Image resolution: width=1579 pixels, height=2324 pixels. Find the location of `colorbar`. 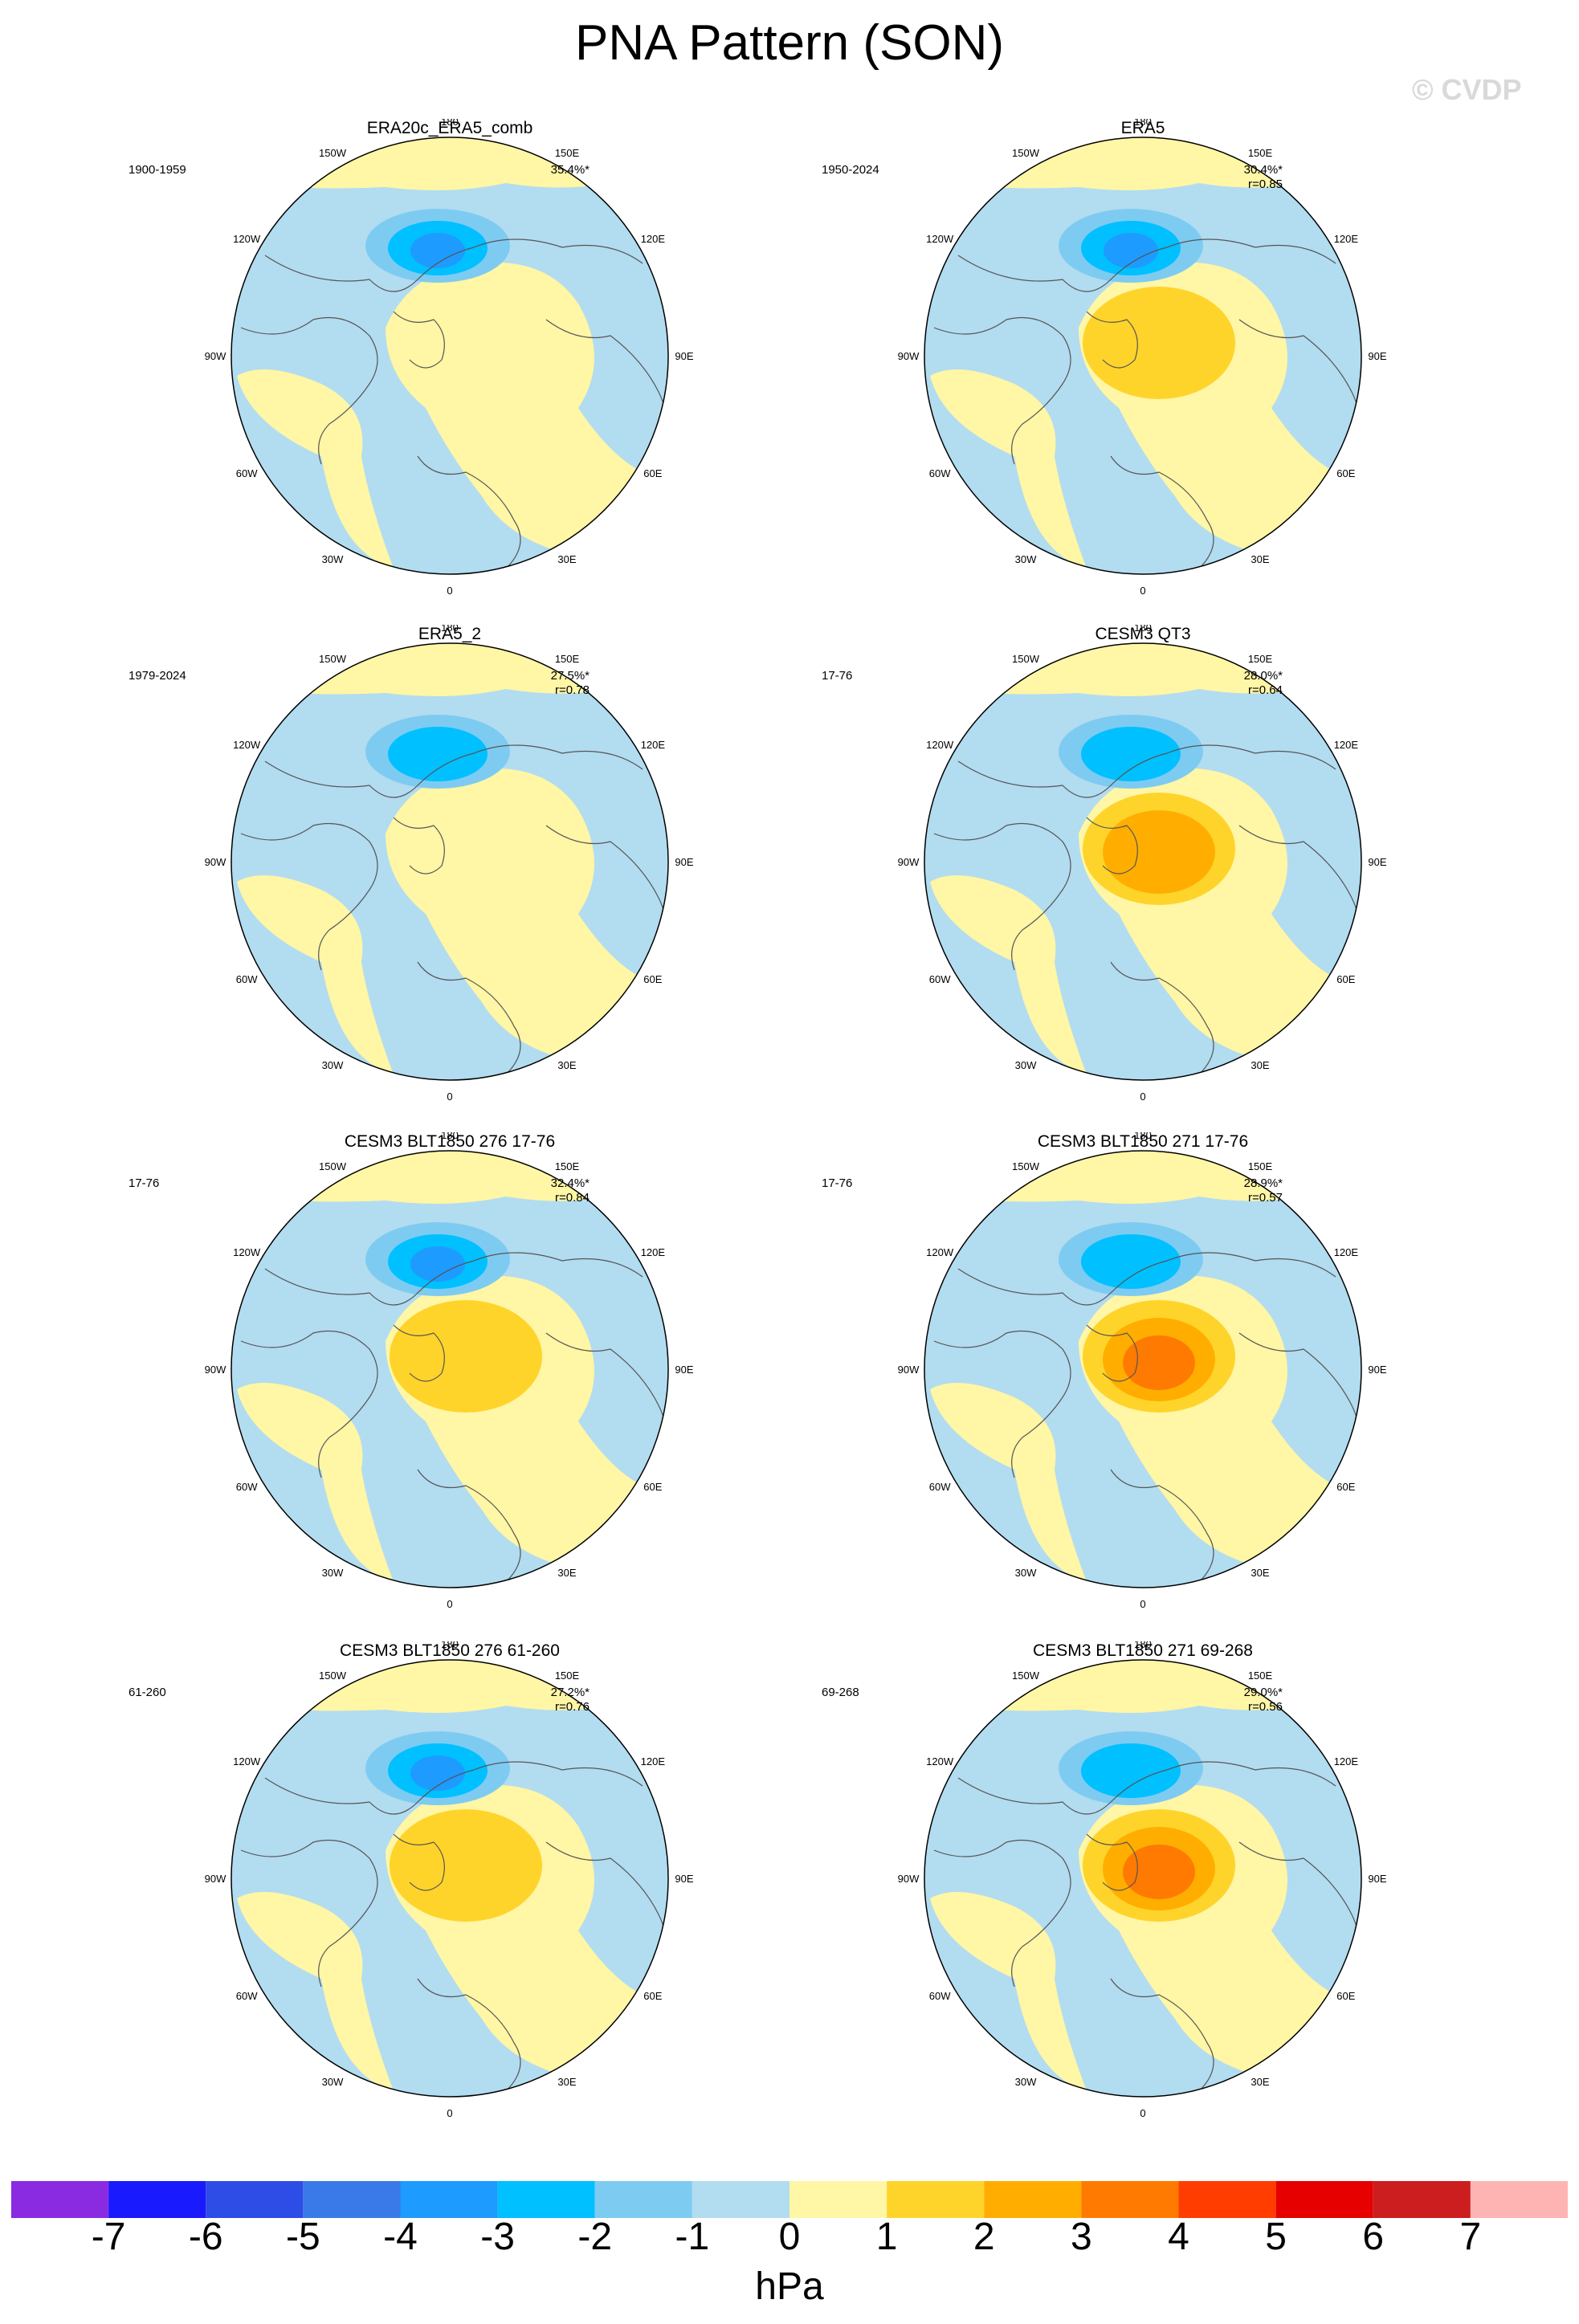

colorbar is located at coordinates (789, 2199).